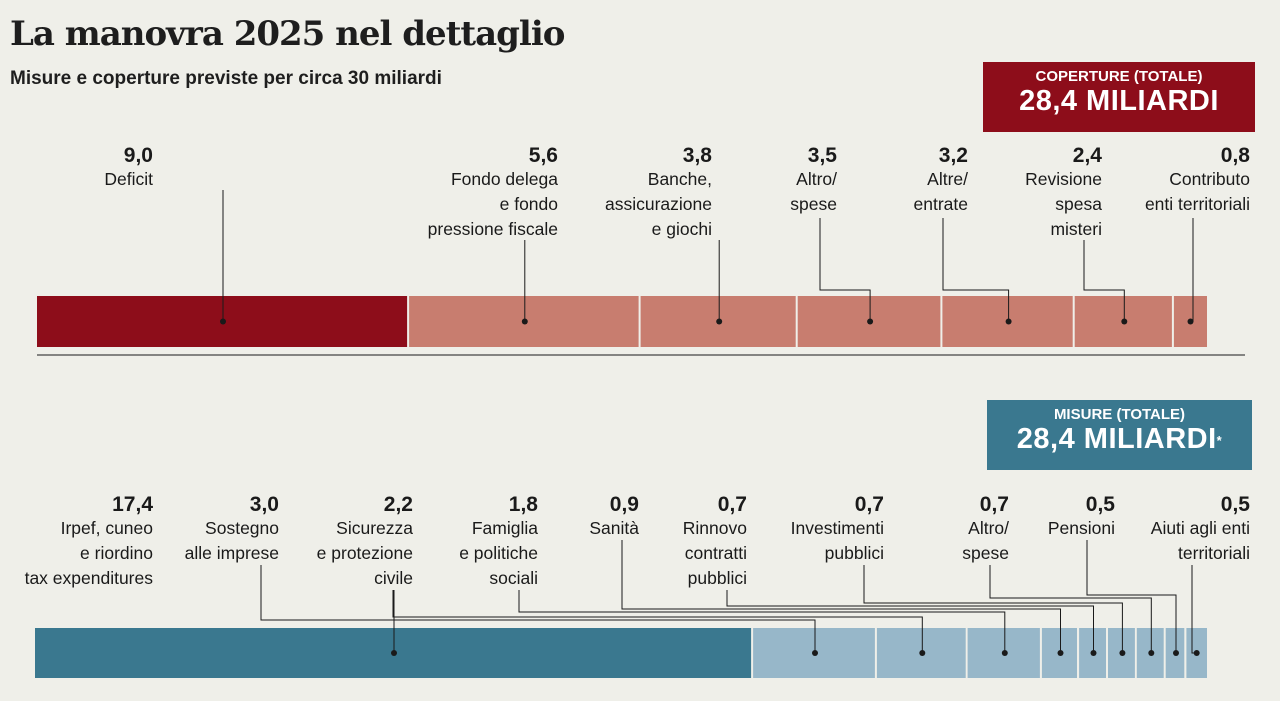 The width and height of the screenshot is (1280, 701). What do you see at coordinates (1119, 101) in the screenshot?
I see `coperture-total-value: 28,4 MILIARDI` at bounding box center [1119, 101].